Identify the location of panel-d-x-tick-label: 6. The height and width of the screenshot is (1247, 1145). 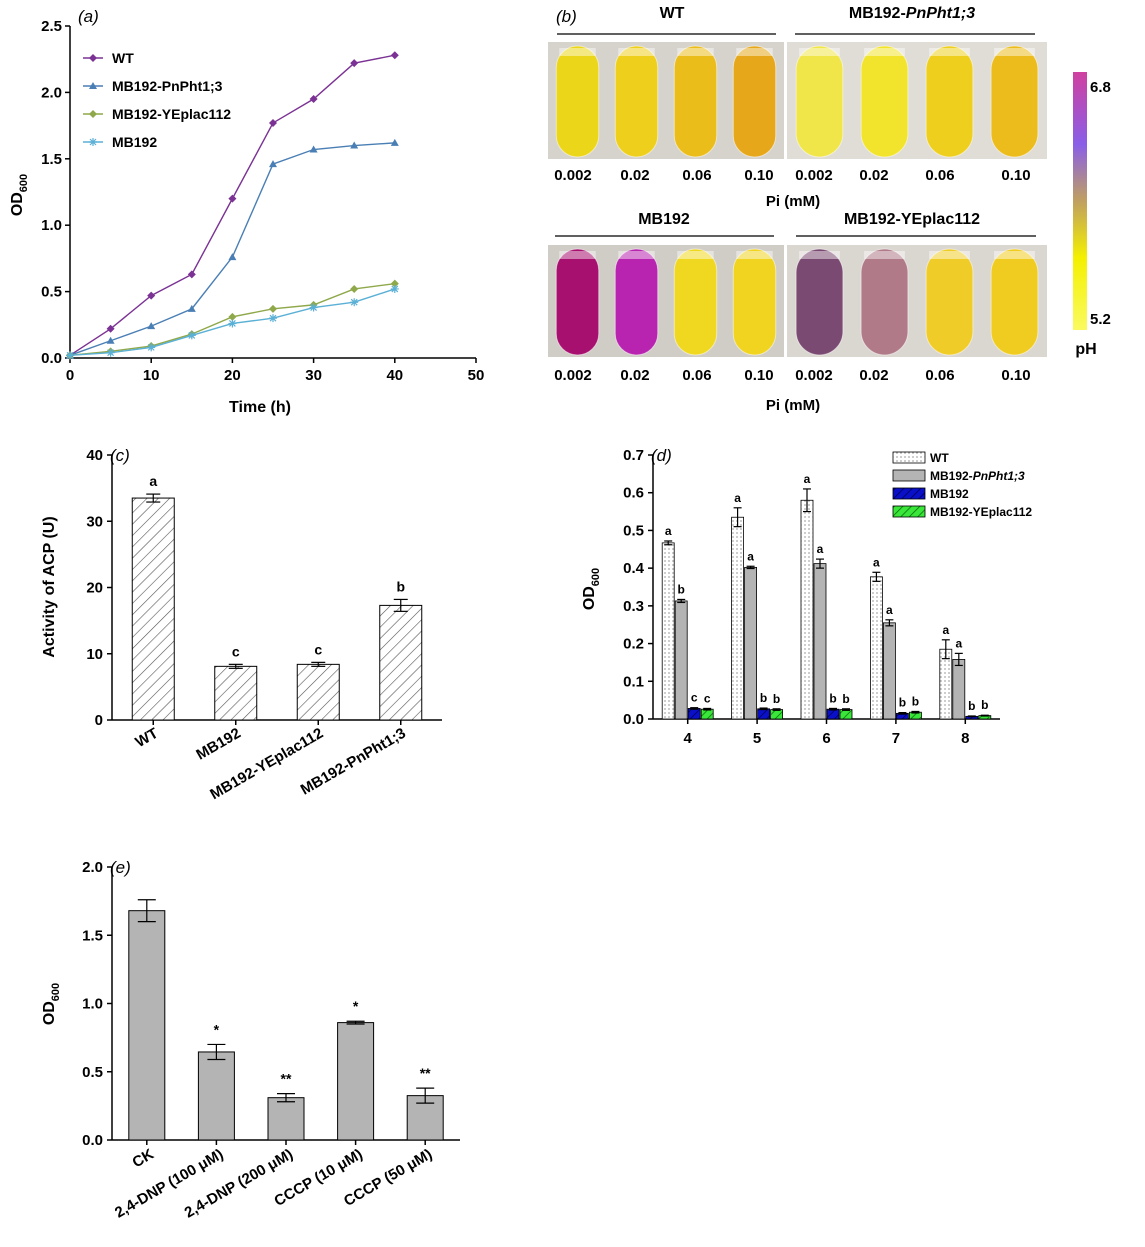
(826, 738).